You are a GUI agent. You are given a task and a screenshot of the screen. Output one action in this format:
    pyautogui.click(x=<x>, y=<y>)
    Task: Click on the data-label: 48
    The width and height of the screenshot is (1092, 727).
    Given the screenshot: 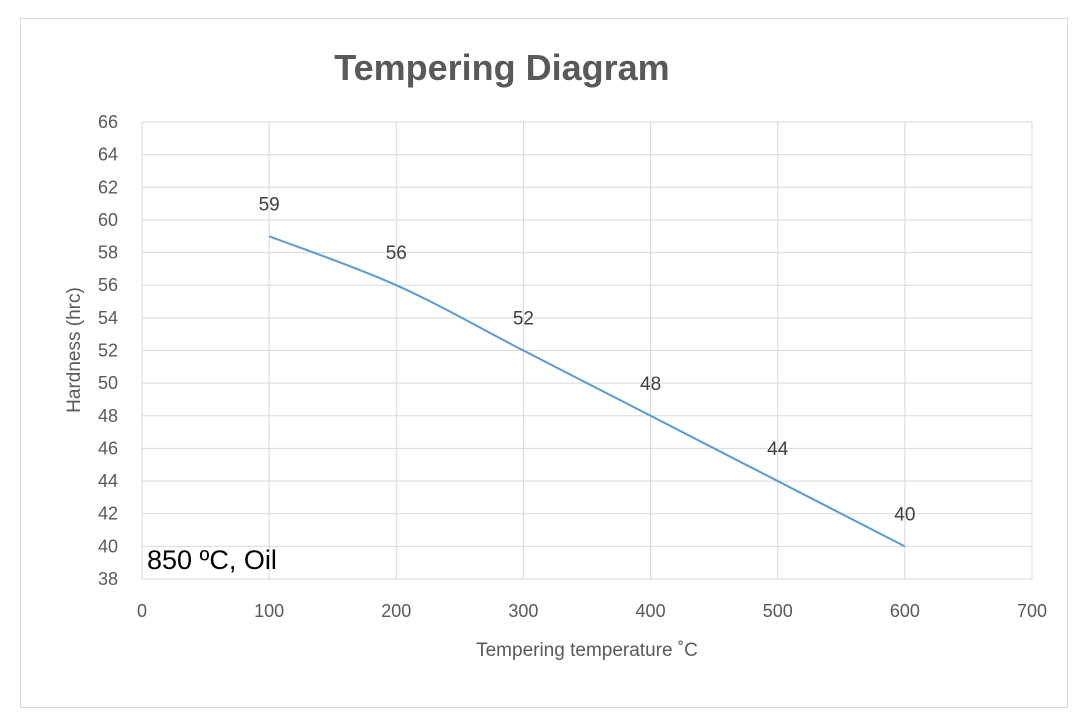 What is the action you would take?
    pyautogui.click(x=650, y=384)
    